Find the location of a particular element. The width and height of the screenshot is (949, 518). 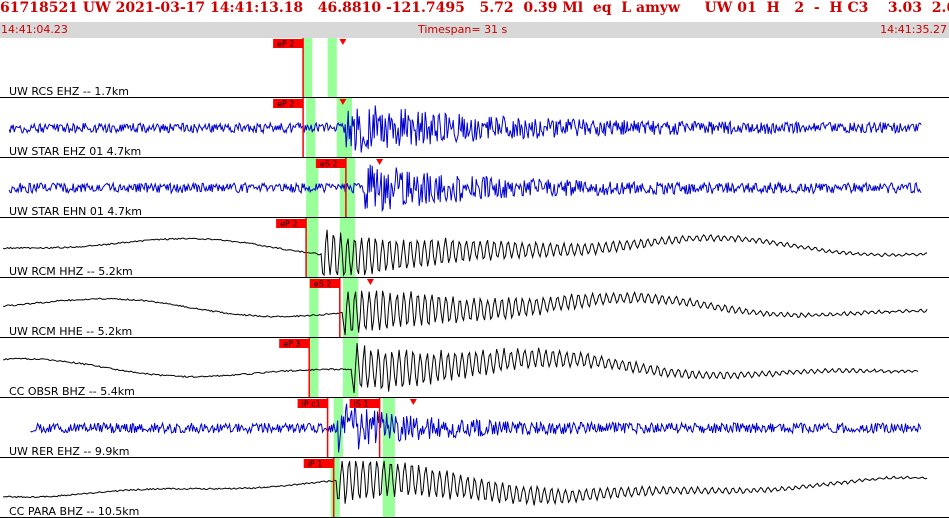

trace-panel: eP 3 CC OBSR BHZ -- 5.4km is located at coordinates (474, 368).